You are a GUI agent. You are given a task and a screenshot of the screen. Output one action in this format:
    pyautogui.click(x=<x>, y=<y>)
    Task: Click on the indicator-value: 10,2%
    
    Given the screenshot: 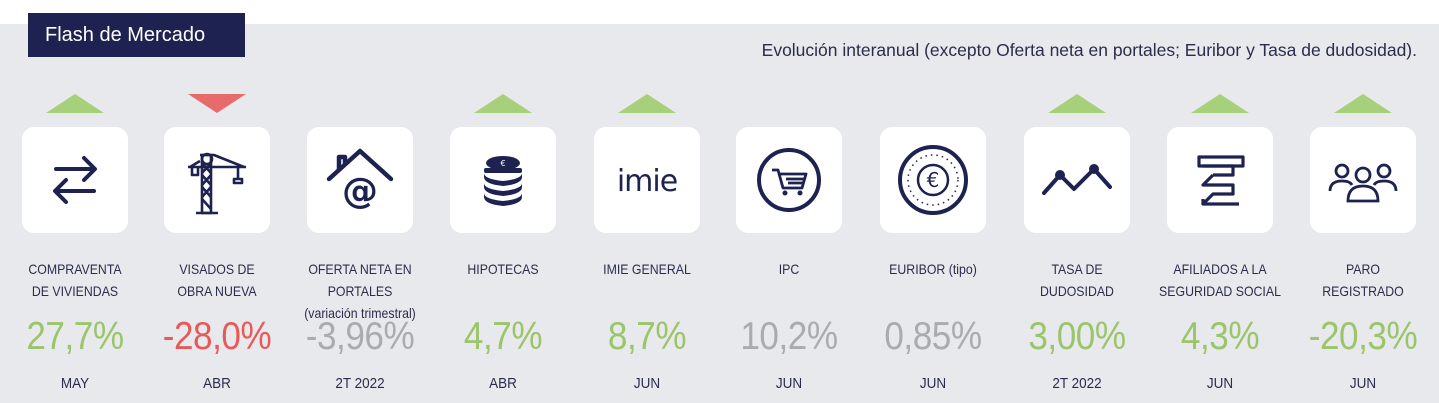 What is the action you would take?
    pyautogui.click(x=789, y=336)
    